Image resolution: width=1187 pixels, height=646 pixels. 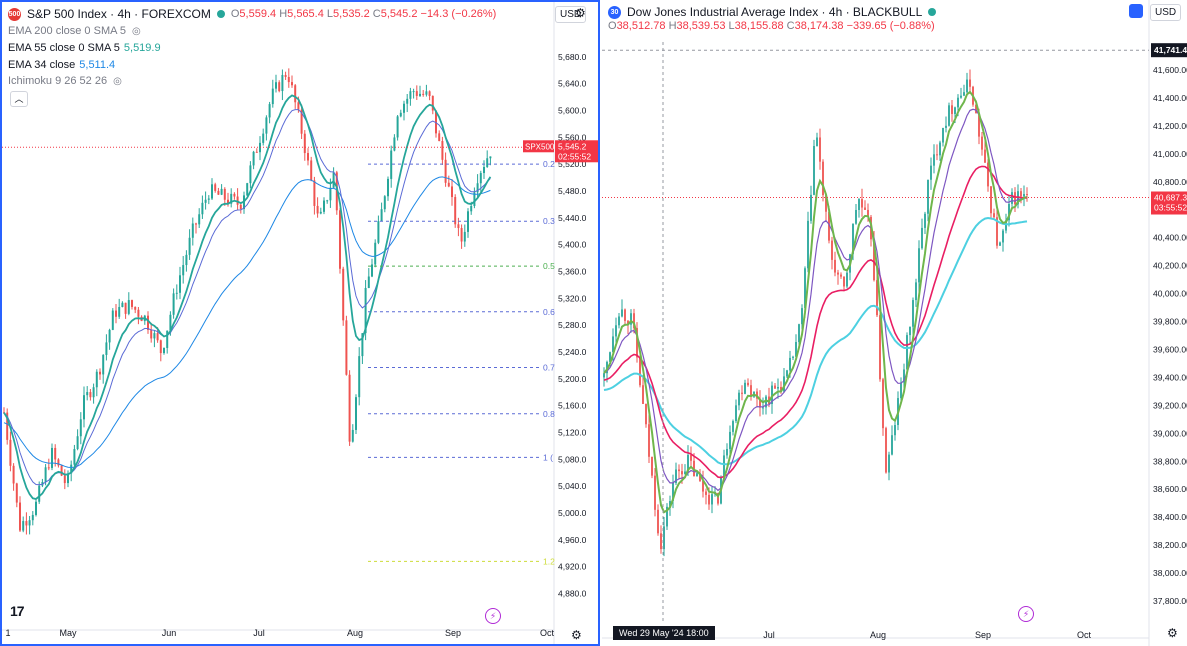 What do you see at coordinates (571, 14) in the screenshot?
I see `spx-currency-button: USD` at bounding box center [571, 14].